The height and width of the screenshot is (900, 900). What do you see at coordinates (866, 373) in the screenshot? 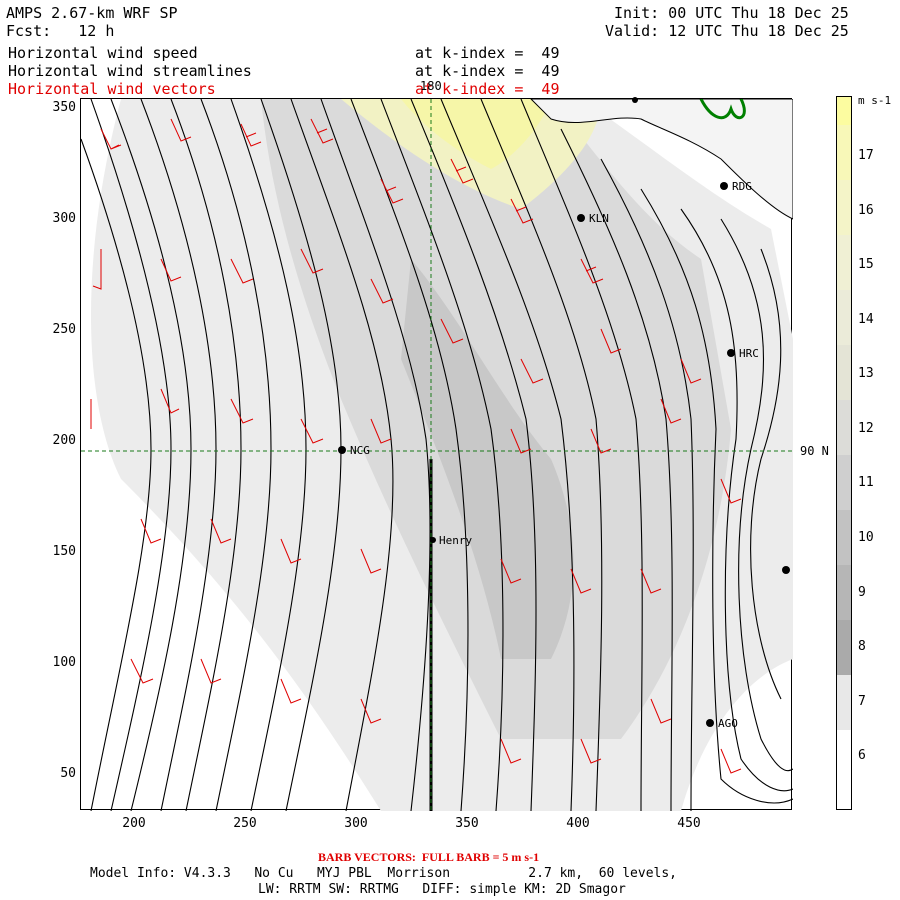
I see `colorbar-tick-13: 13` at bounding box center [866, 373].